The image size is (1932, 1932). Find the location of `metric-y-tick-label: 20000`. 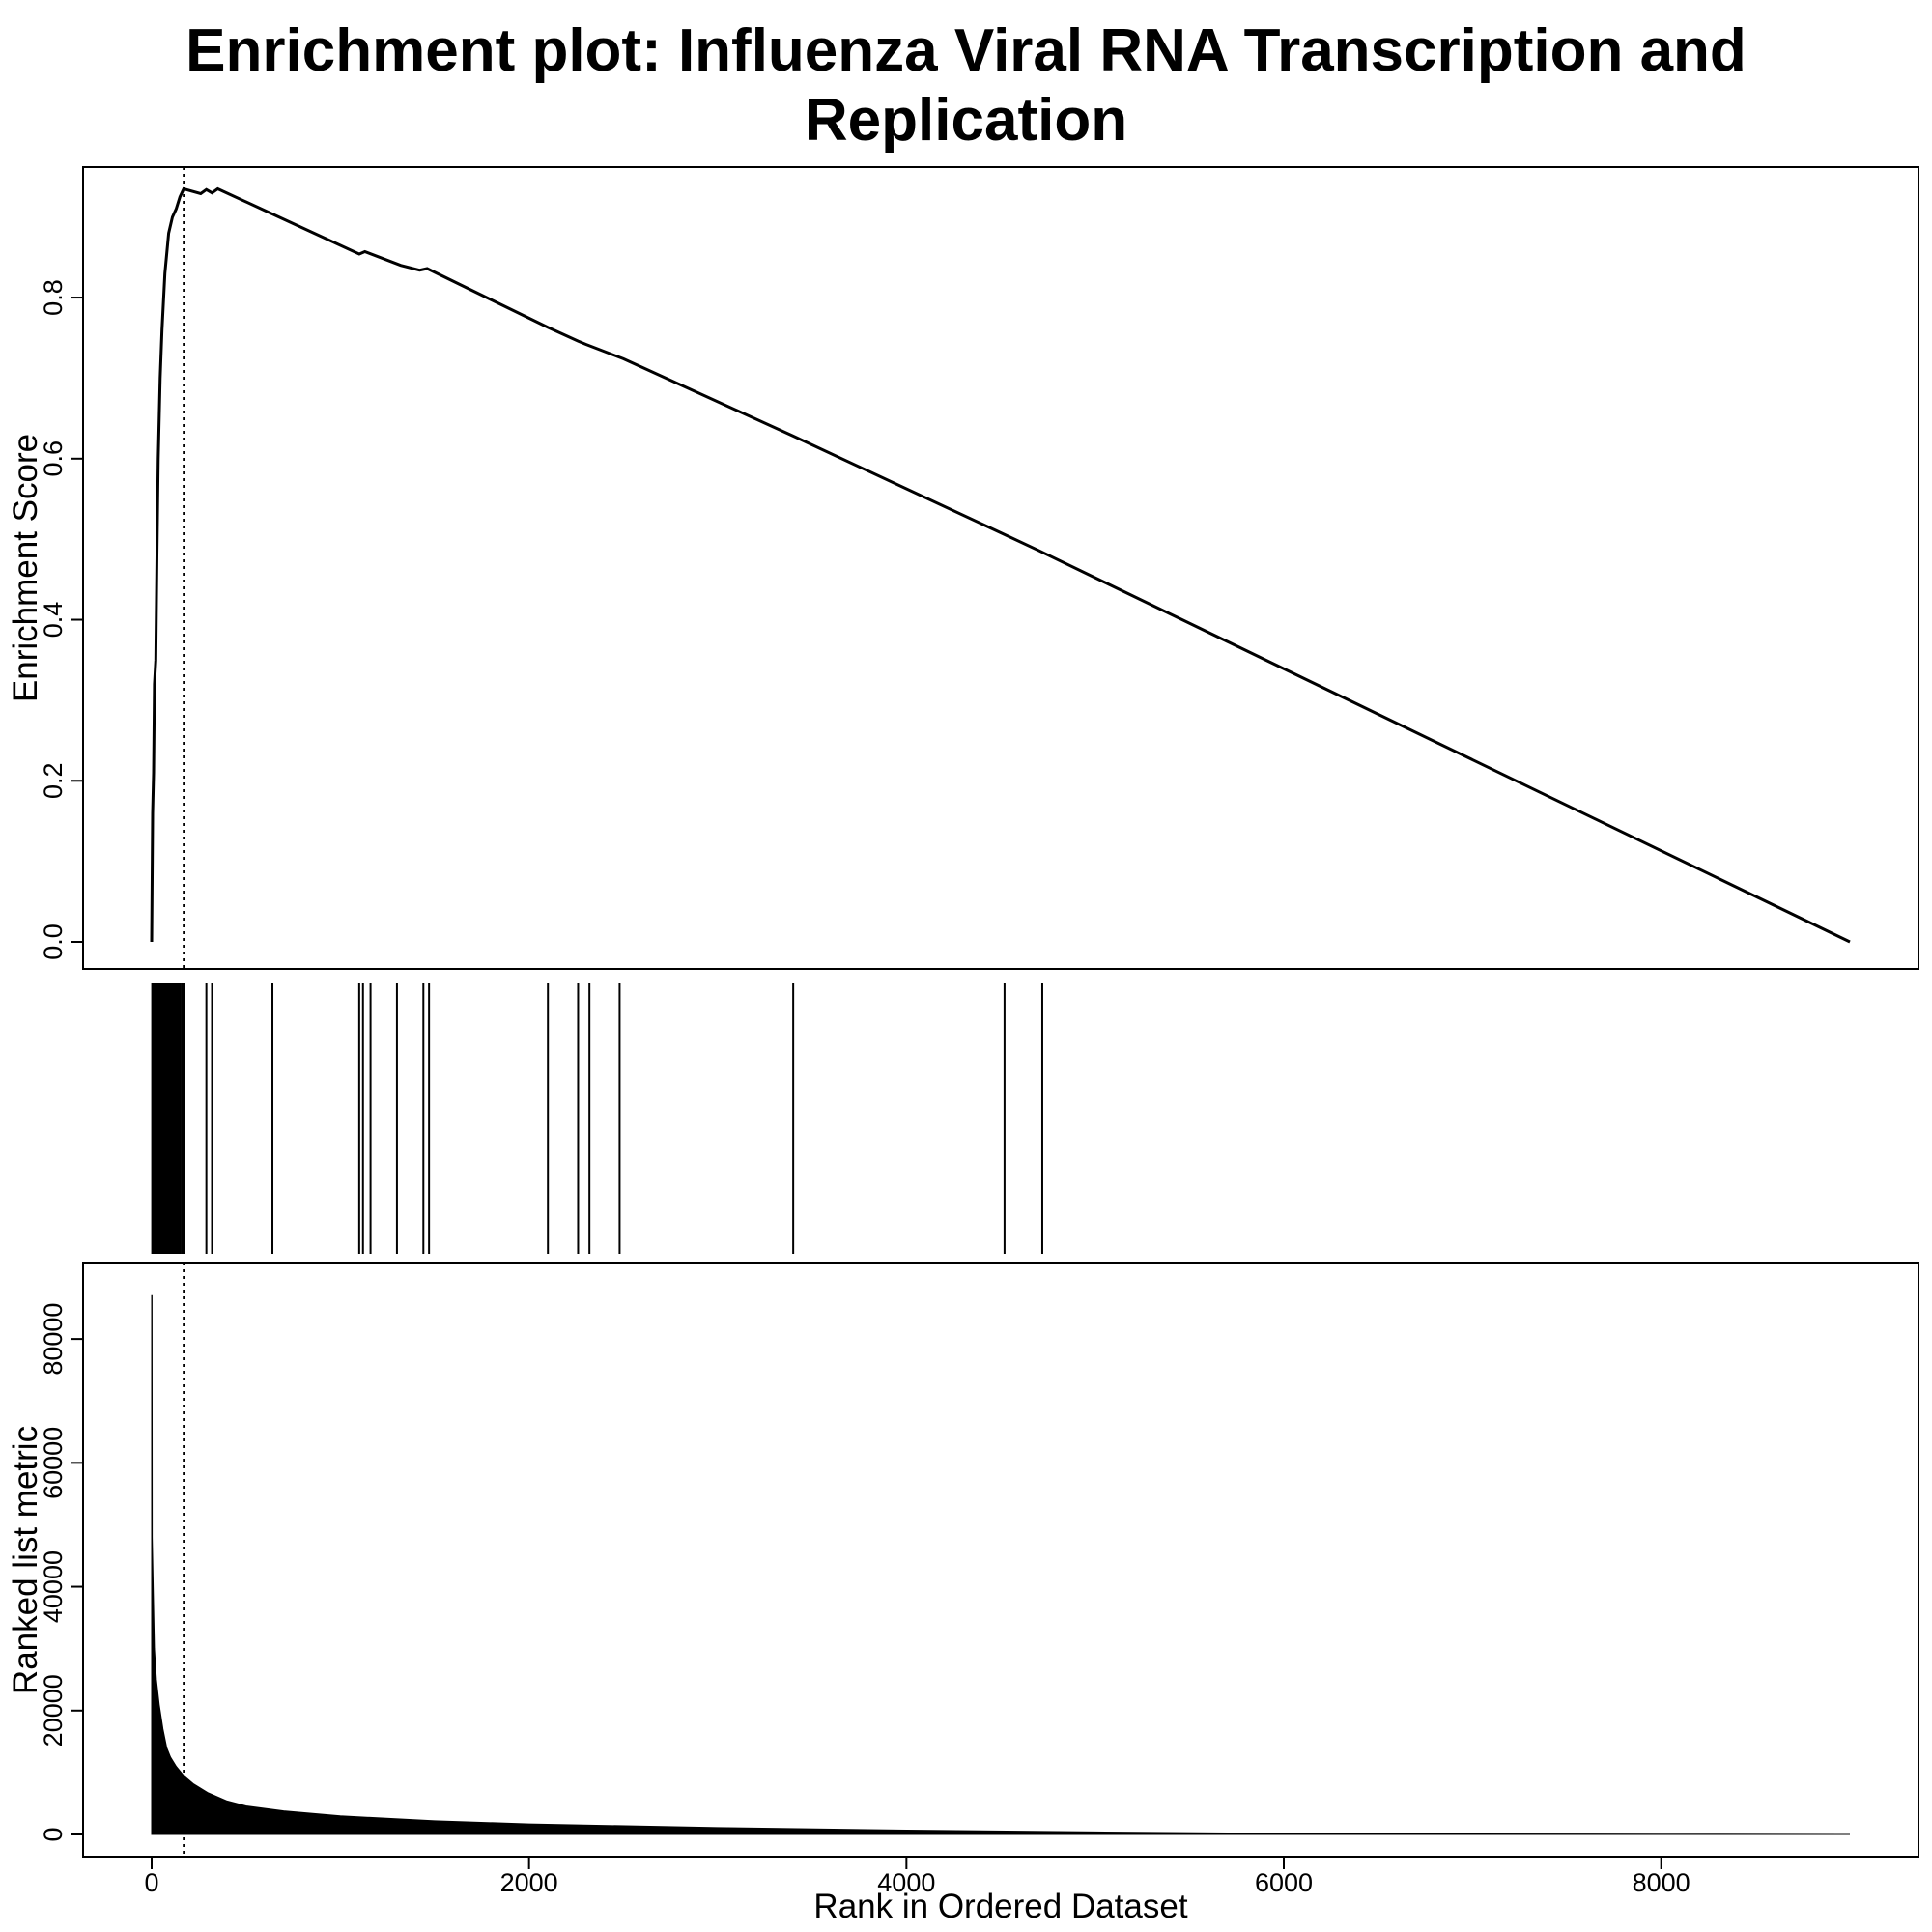

metric-y-tick-label: 20000 is located at coordinates (53, 1710).